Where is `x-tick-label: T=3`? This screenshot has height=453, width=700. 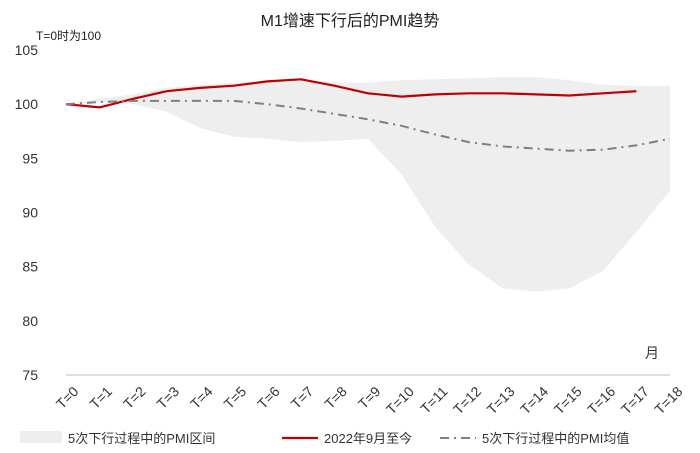 x-tick-label: T=3 is located at coordinates (167, 397).